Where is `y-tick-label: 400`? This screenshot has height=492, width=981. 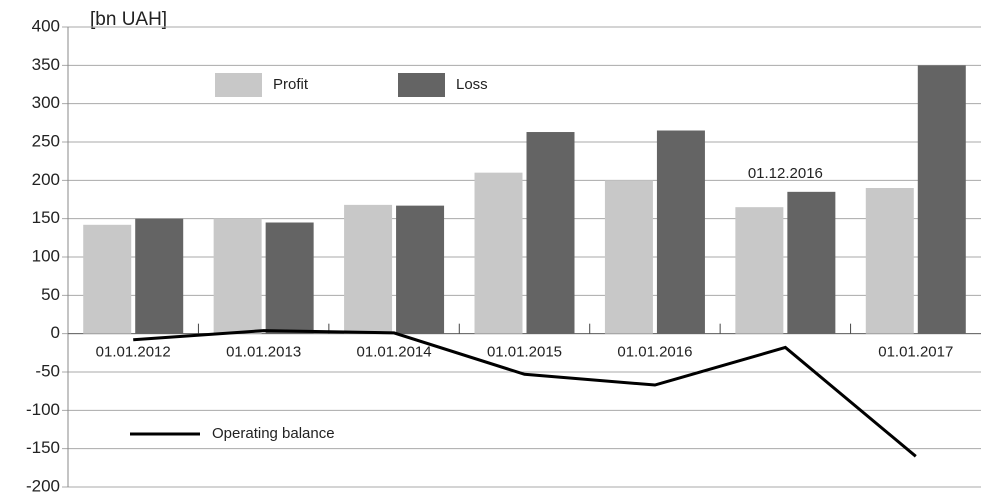 y-tick-label: 400 is located at coordinates (46, 25).